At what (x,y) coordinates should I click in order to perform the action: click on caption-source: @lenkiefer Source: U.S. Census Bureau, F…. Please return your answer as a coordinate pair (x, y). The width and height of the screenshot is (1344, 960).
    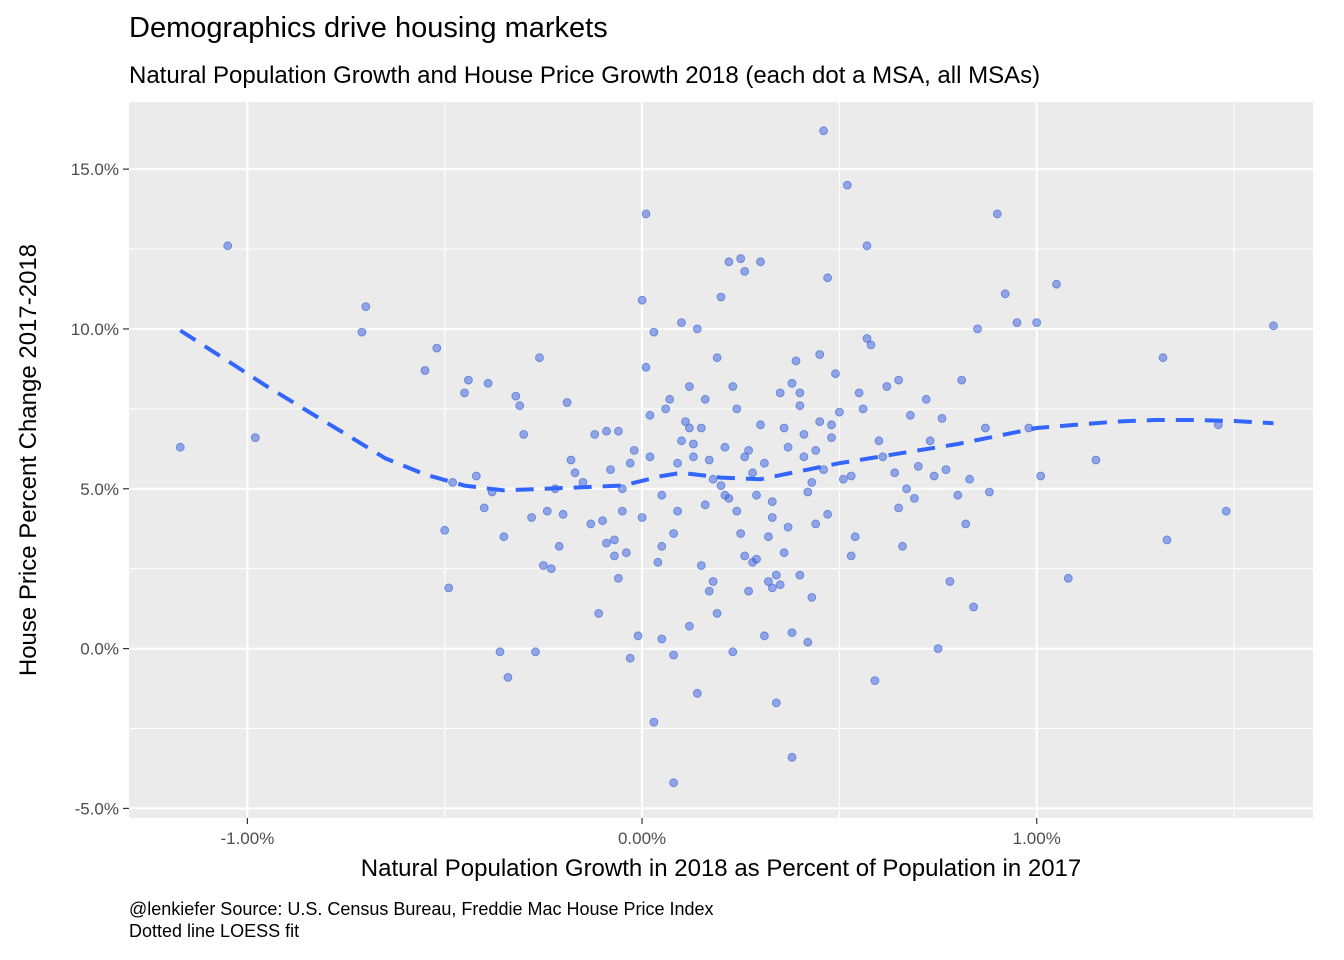
    Looking at the image, I should click on (421, 909).